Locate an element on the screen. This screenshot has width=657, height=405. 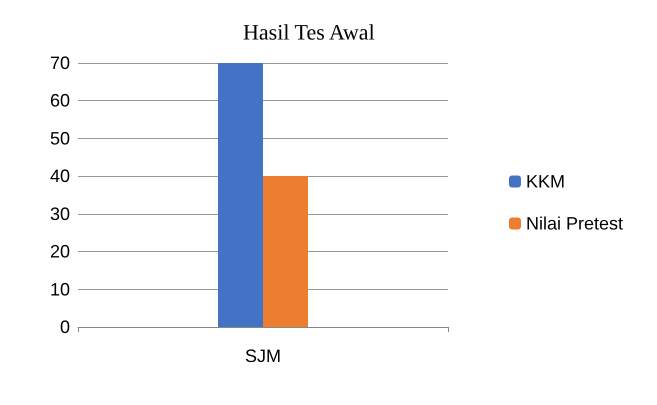
y-tick-label: 70 is located at coordinates (60, 63).